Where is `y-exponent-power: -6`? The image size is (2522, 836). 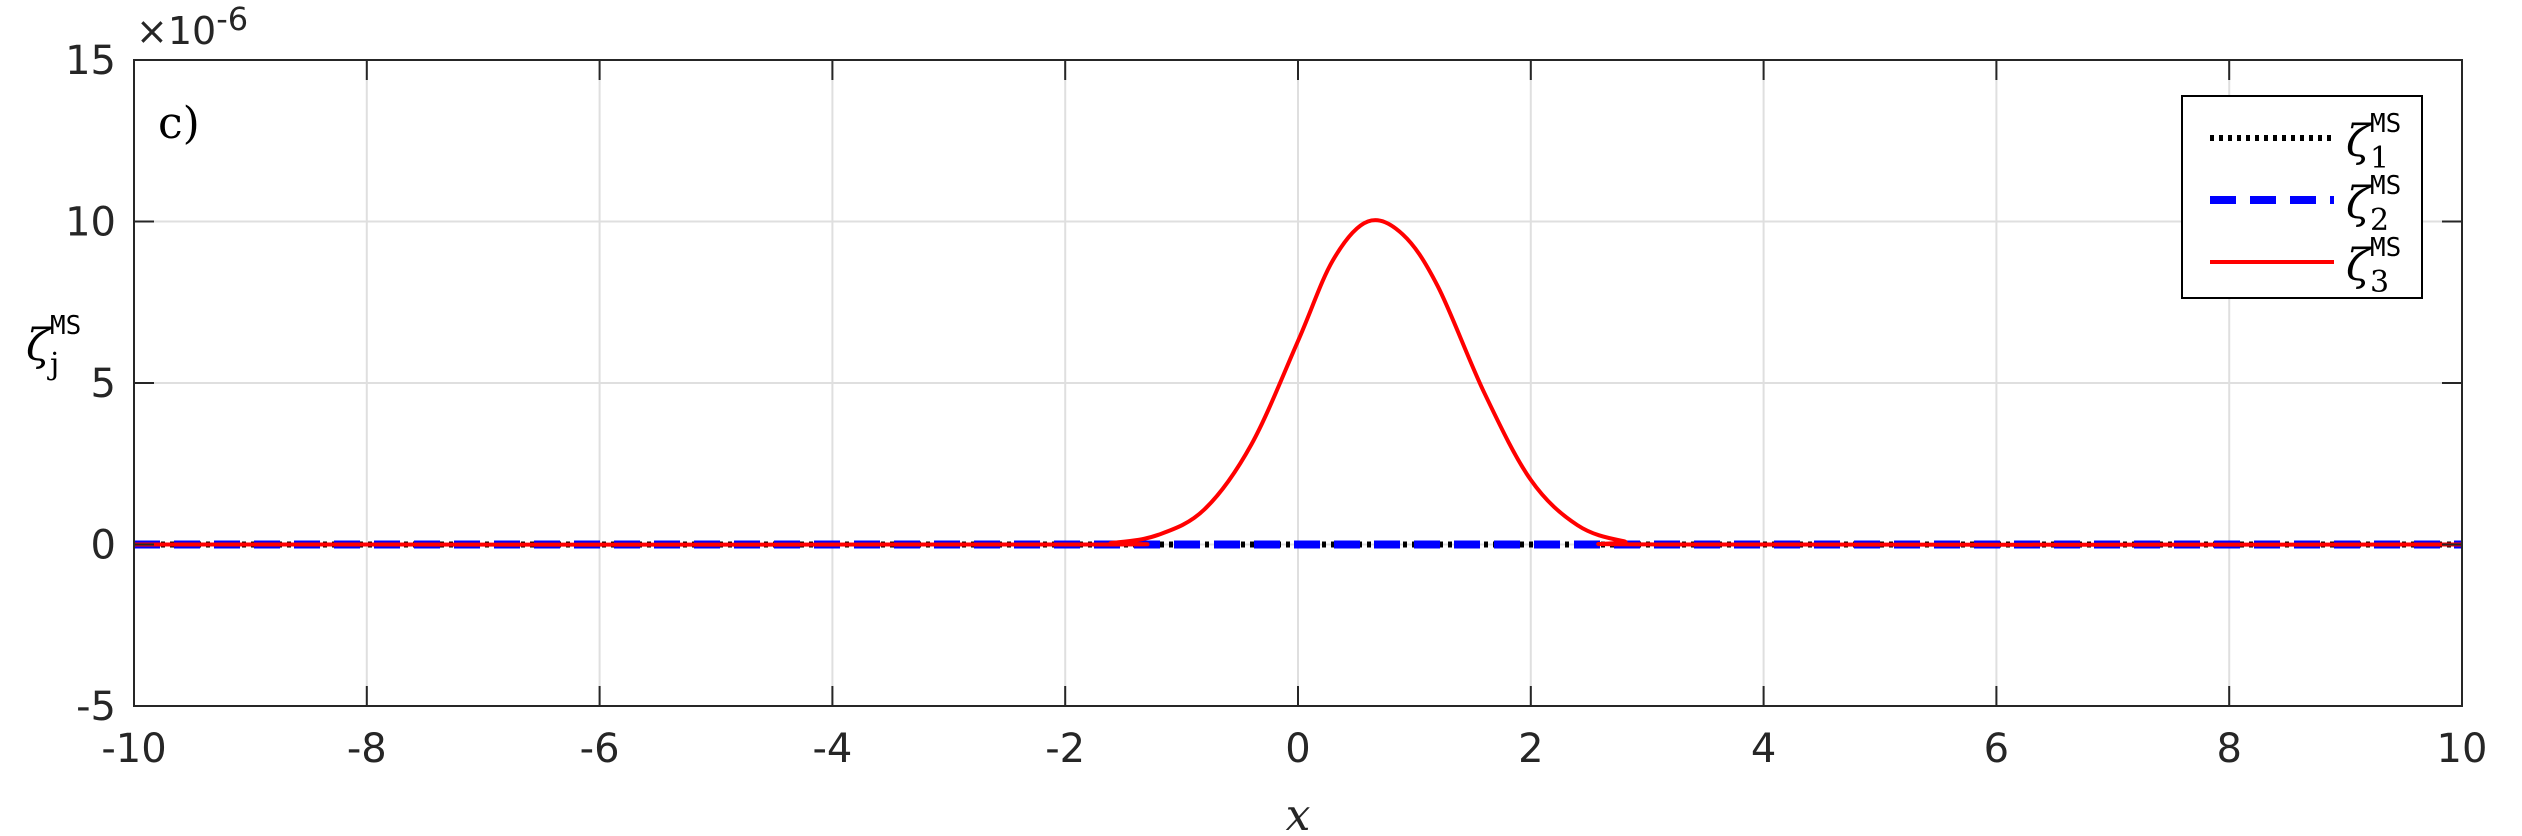
y-exponent-power: -6 is located at coordinates (232, 19).